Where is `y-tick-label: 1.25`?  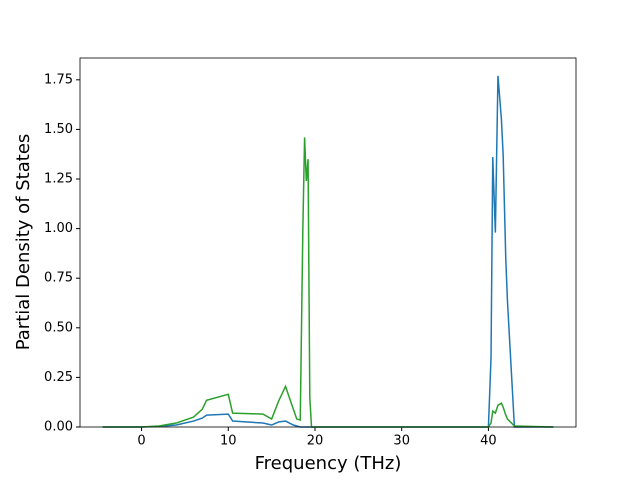
y-tick-label: 1.25 is located at coordinates (58, 179).